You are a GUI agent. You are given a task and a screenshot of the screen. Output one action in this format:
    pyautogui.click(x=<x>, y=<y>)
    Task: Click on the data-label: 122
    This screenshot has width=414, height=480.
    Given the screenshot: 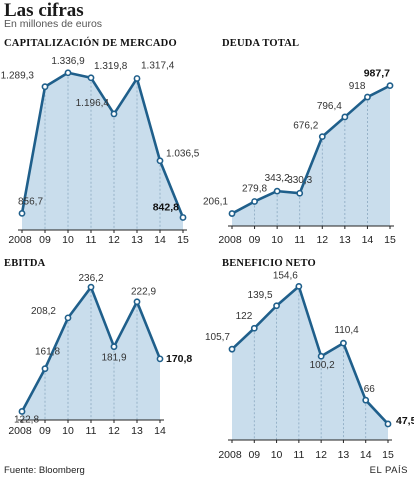 What is the action you would take?
    pyautogui.click(x=244, y=316)
    